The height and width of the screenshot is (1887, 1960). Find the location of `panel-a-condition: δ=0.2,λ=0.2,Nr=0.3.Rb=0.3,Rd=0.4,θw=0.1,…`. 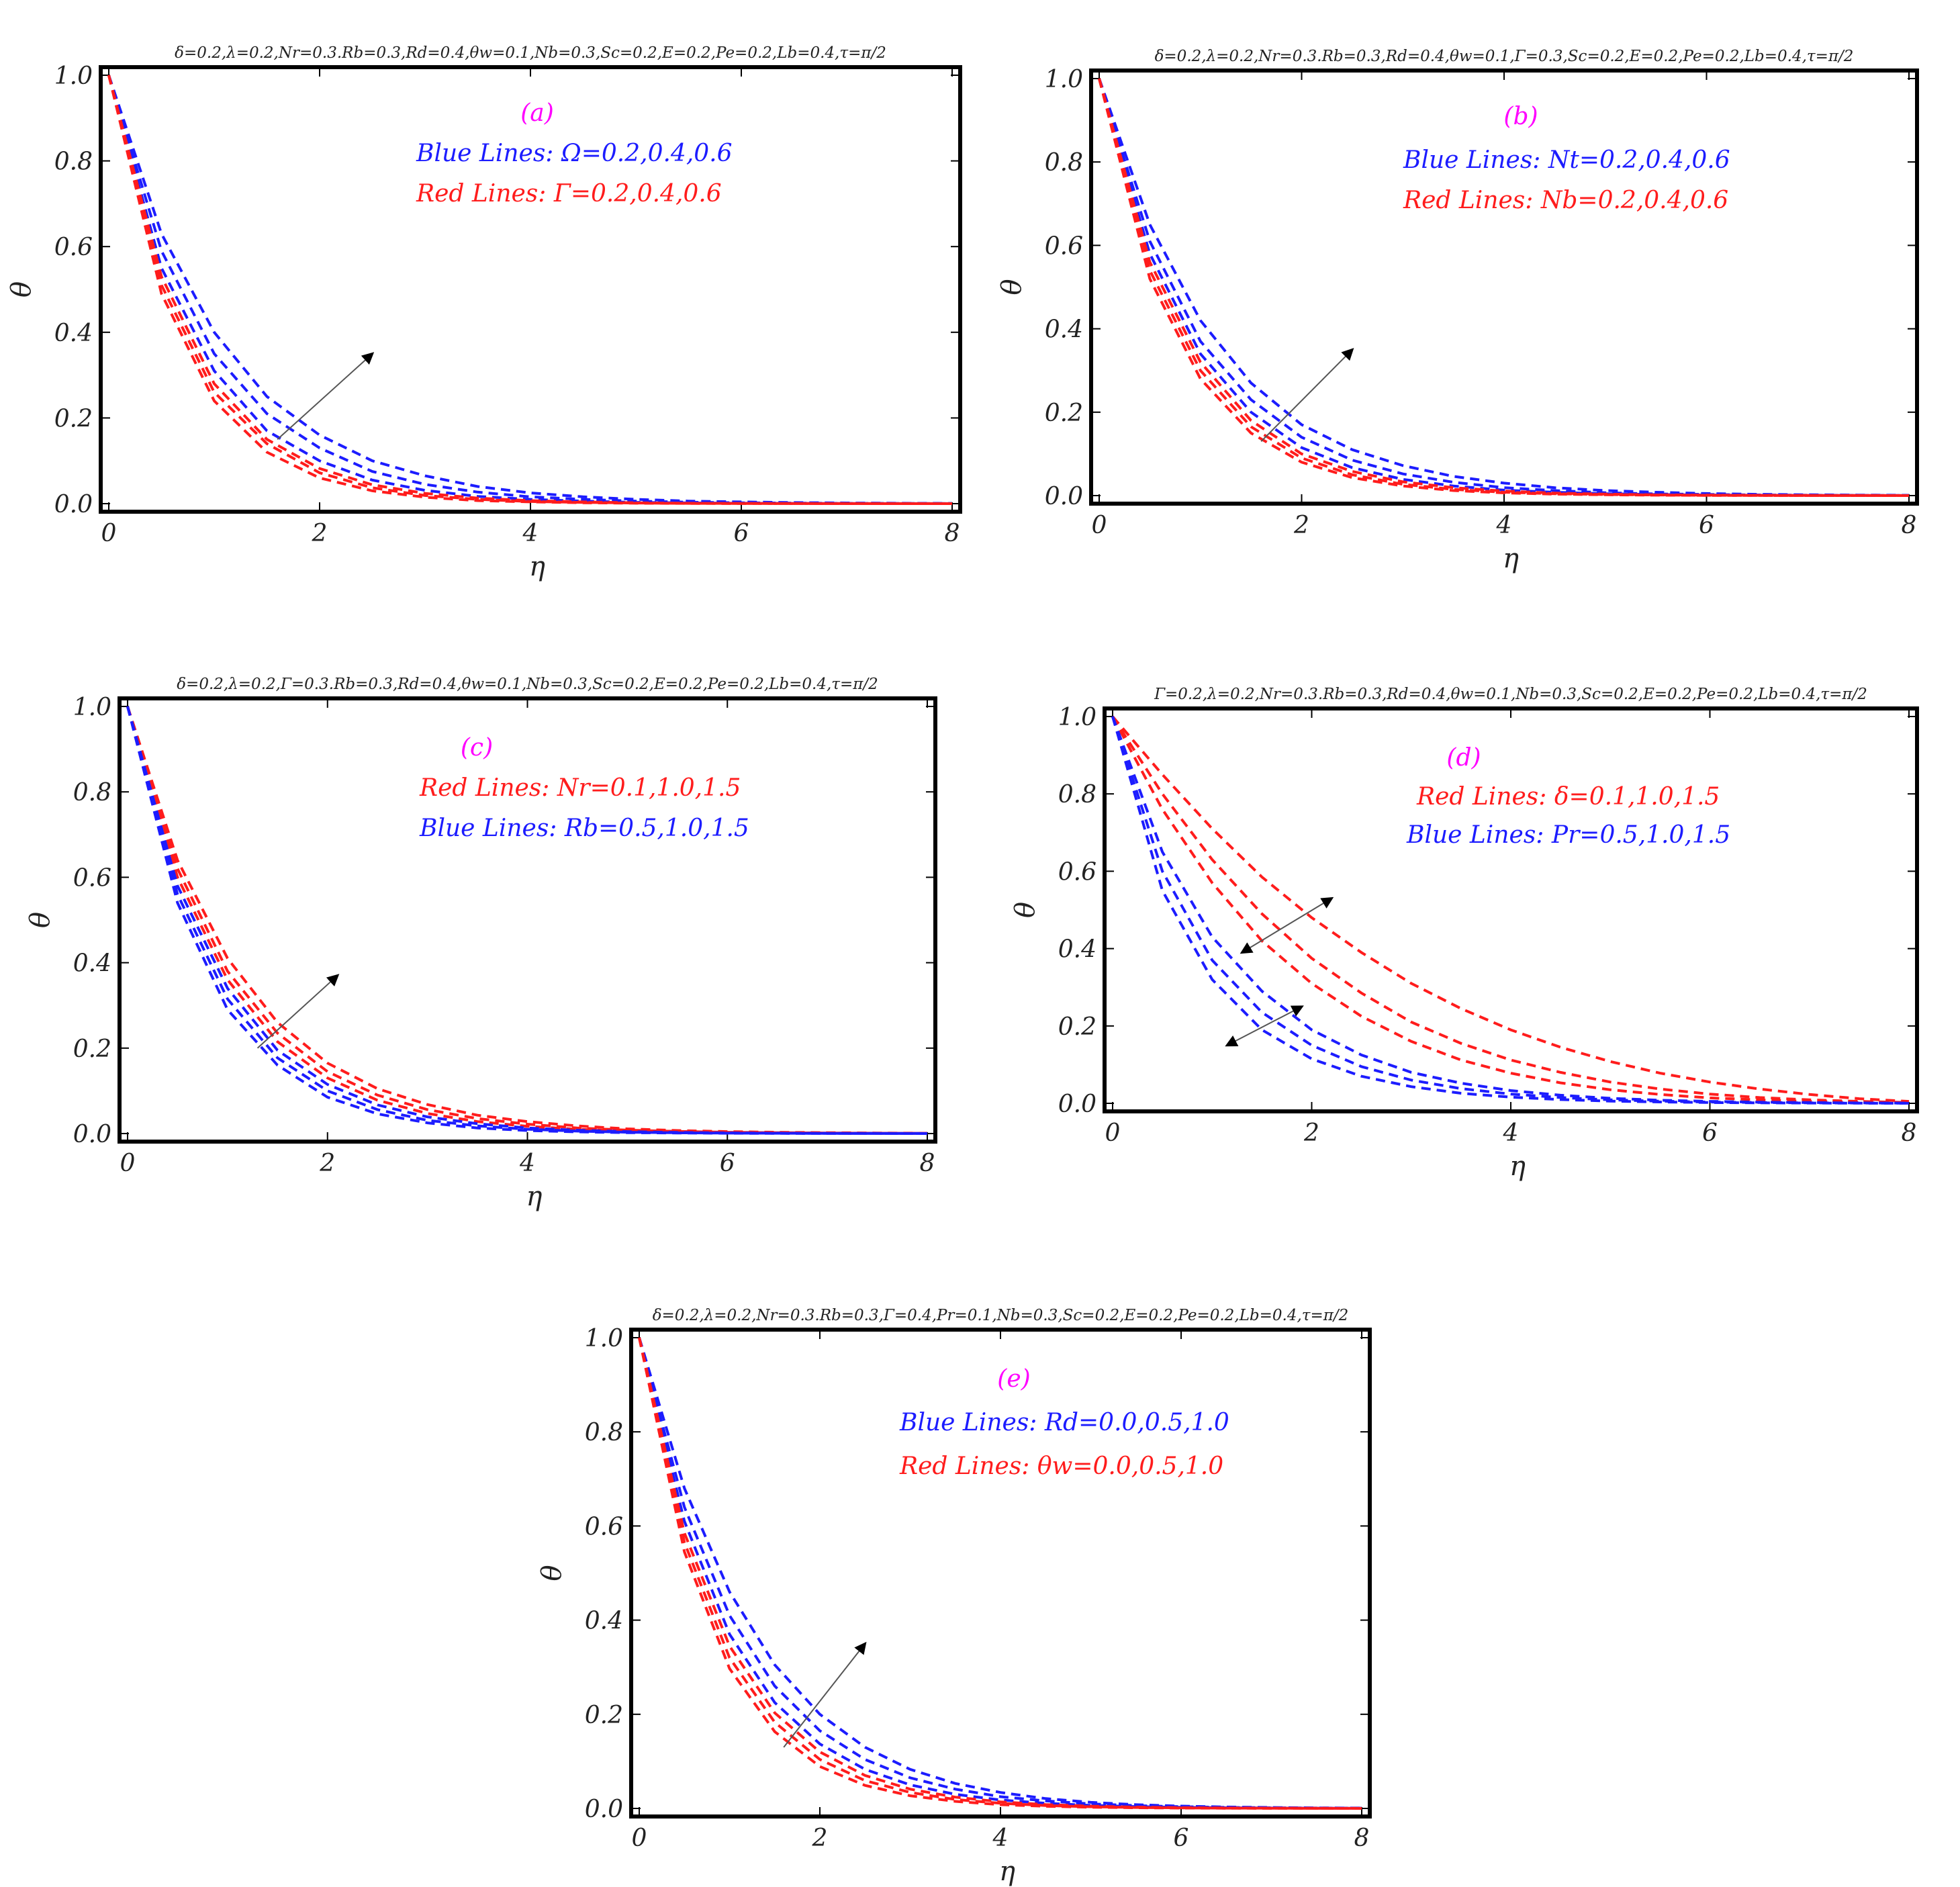

panel-a-condition: δ=0.2,λ=0.2,Nr=0.3.Rb=0.3,Rd=0.4,θw=0.1,… is located at coordinates (531, 53).